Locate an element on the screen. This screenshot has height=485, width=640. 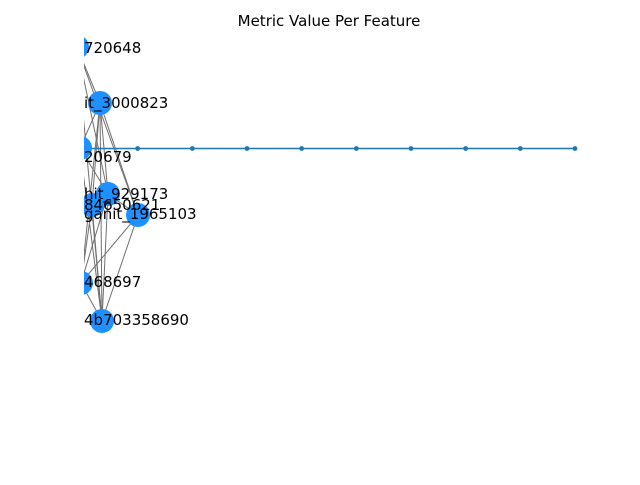
edge-n6-n7 is located at coordinates (111, 247).